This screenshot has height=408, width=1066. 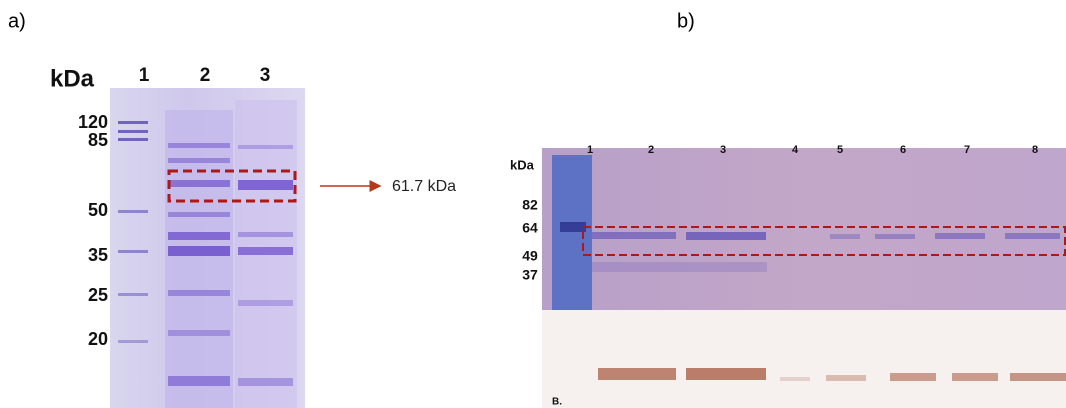 What do you see at coordinates (530, 205) in the screenshot?
I see `marker-label: 82` at bounding box center [530, 205].